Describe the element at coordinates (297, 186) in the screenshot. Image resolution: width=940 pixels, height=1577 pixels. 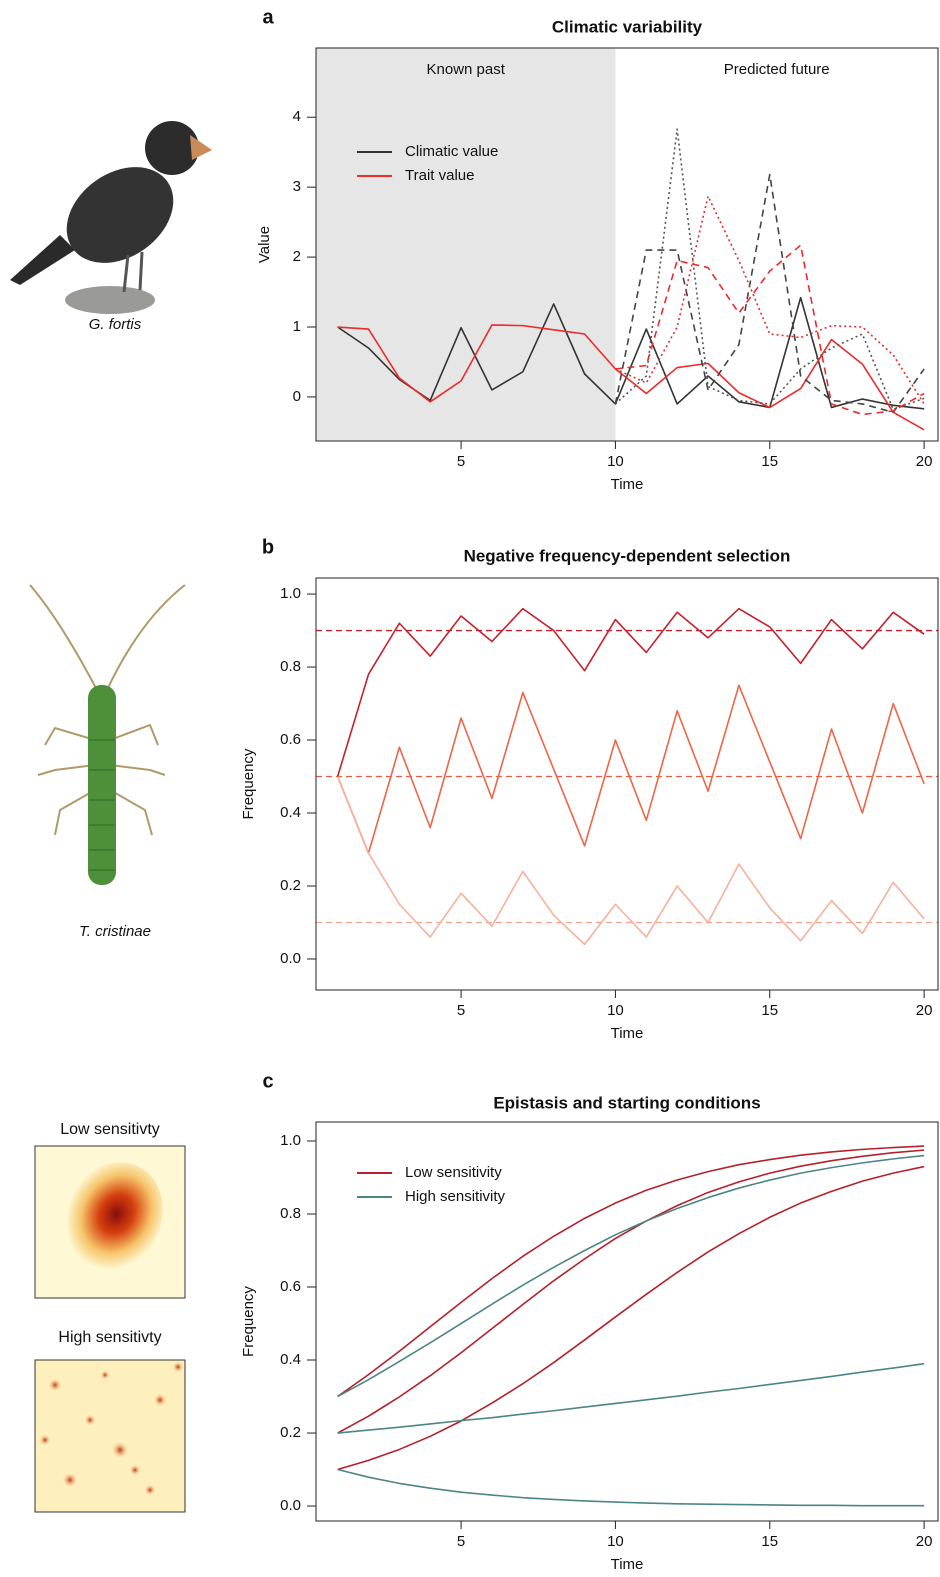
I see `y-tick-label: 3` at that location.